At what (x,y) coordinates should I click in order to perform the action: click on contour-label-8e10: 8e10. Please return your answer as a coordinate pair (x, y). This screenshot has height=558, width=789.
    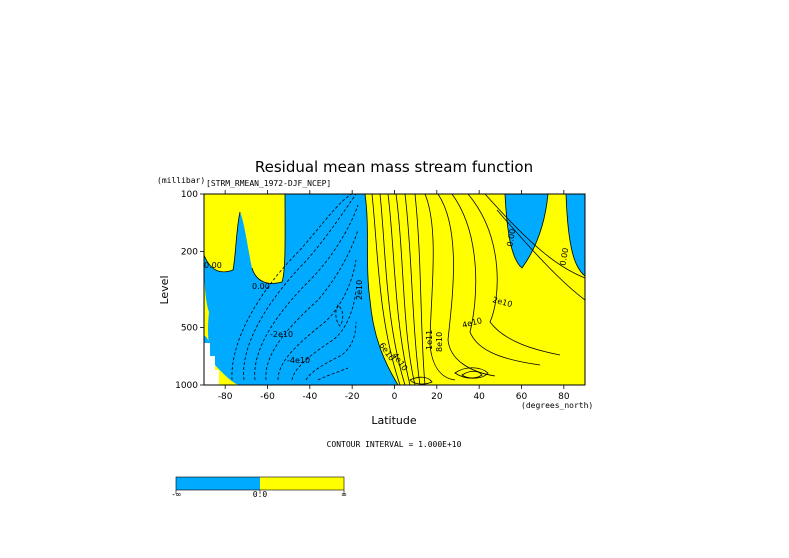
    Looking at the image, I should click on (439, 342).